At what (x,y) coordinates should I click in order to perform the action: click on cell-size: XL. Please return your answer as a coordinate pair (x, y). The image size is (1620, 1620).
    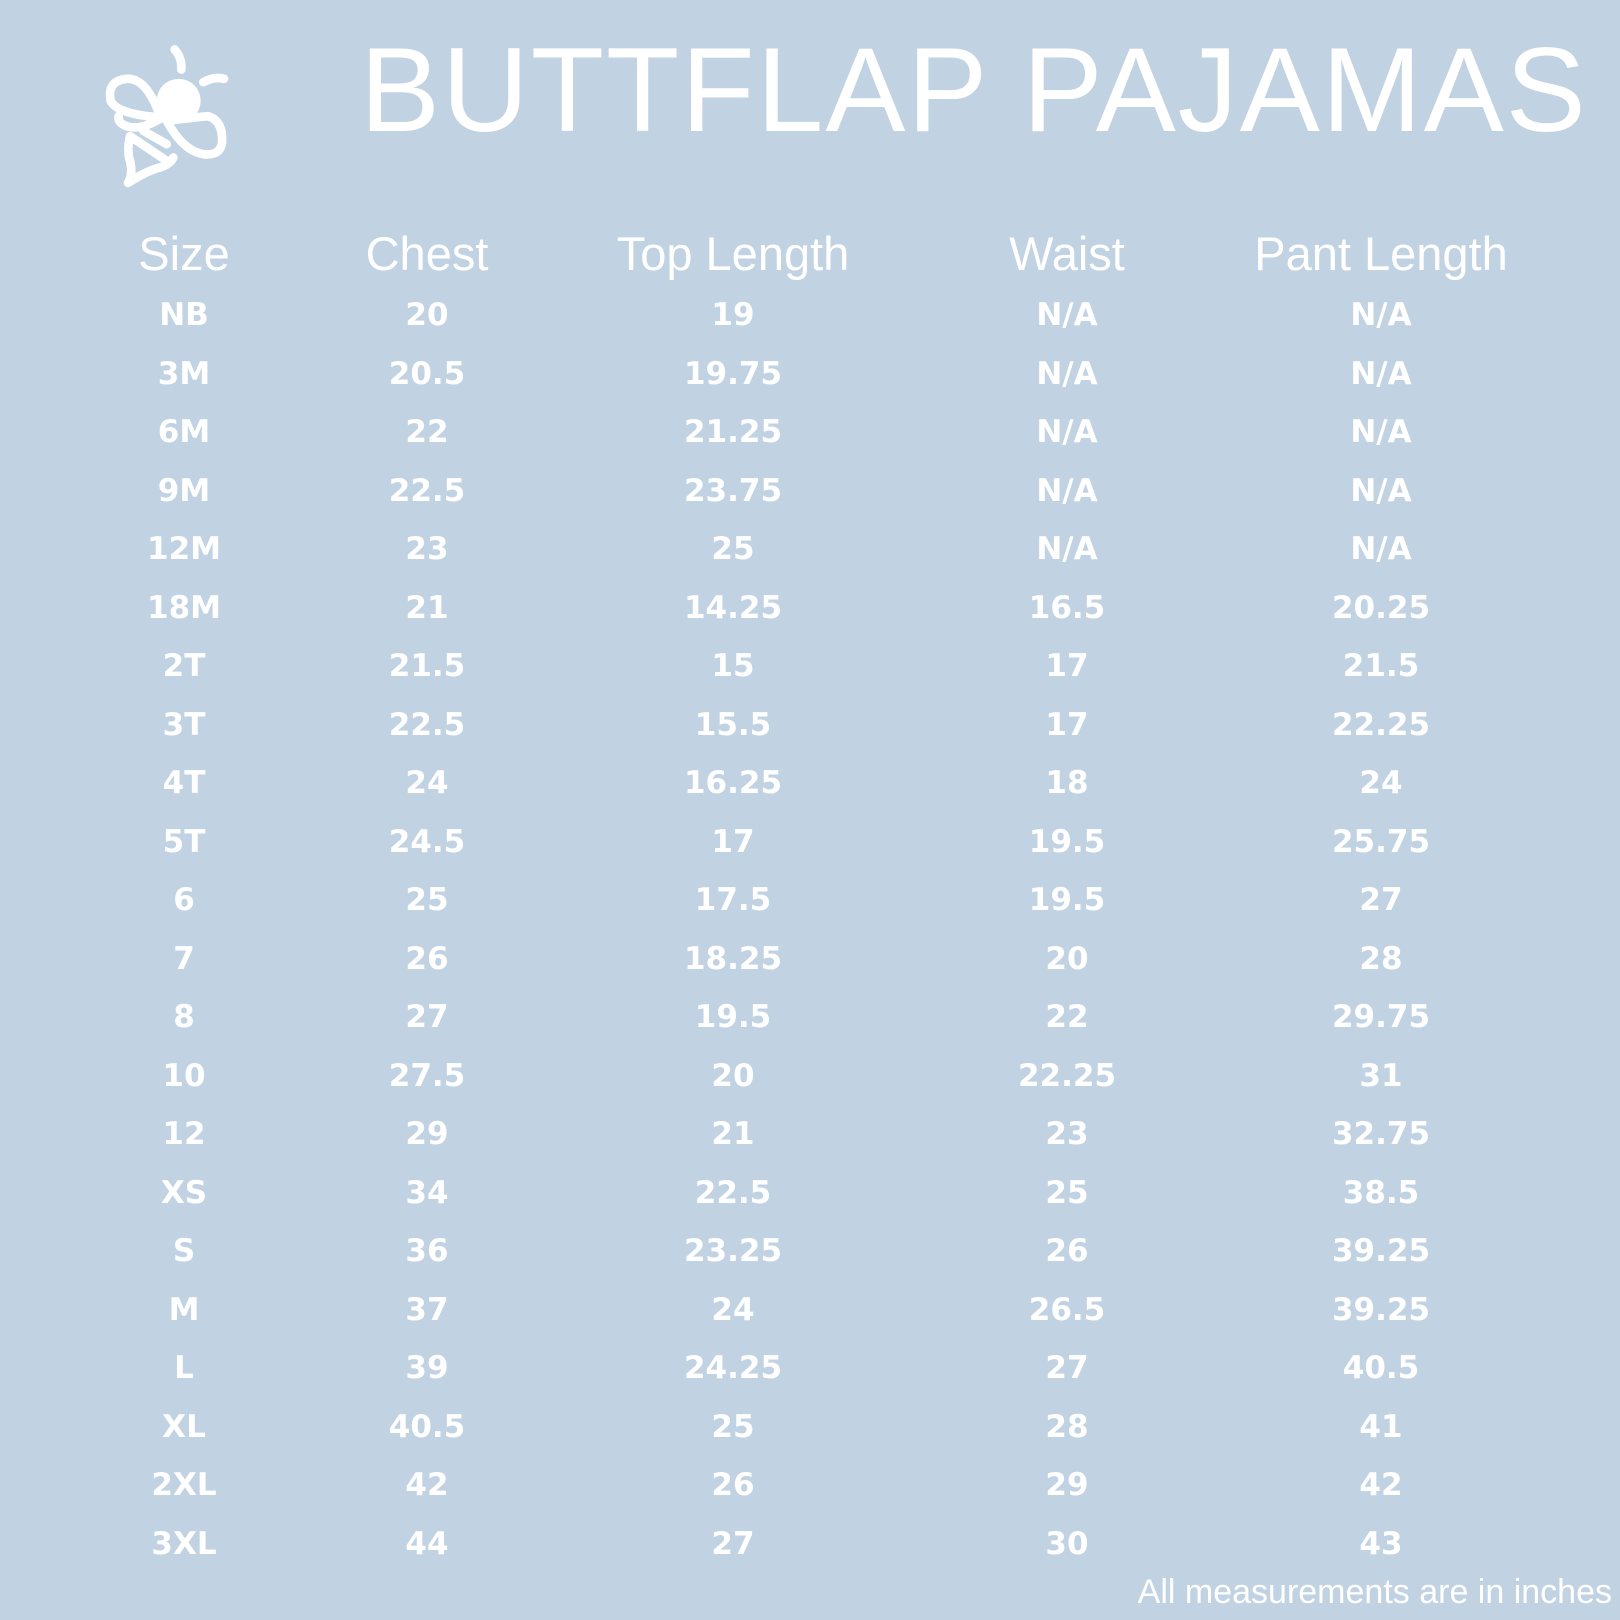
    Looking at the image, I should click on (184, 1426).